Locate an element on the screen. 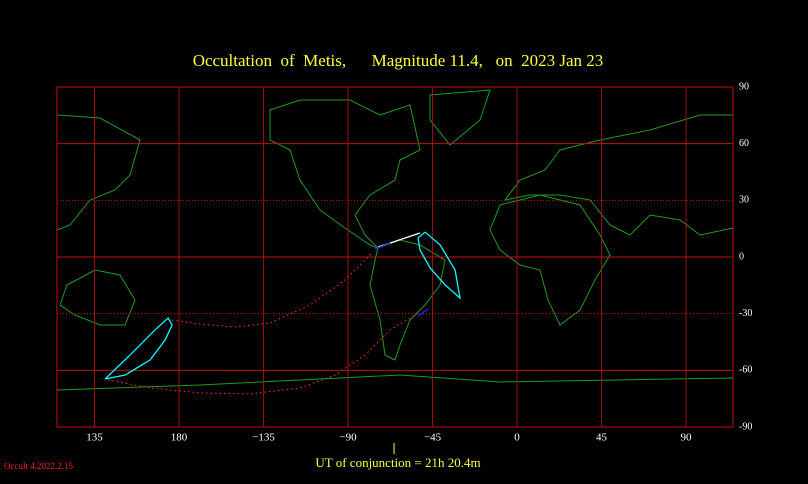 The width and height of the screenshot is (808, 484). x-tick-label: 45 is located at coordinates (602, 438).